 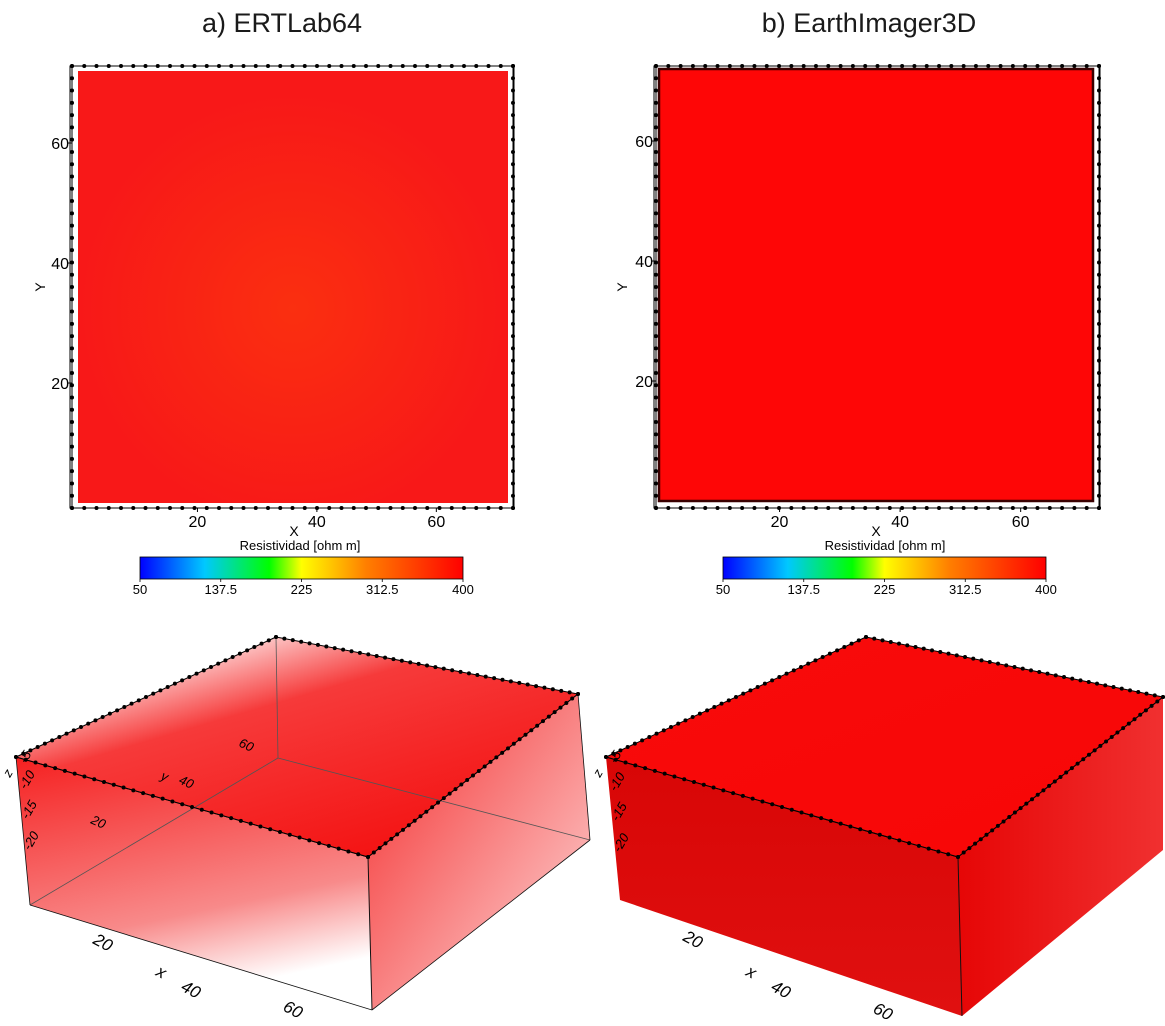 What do you see at coordinates (1046, 589) in the screenshot?
I see `colorbar-tick-label: 400` at bounding box center [1046, 589].